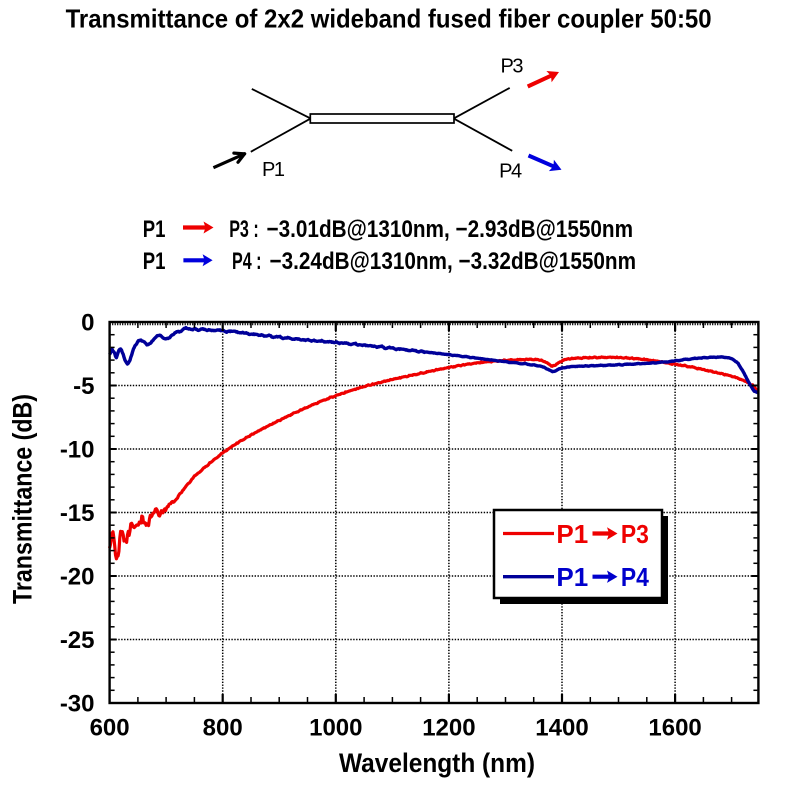  Describe the element at coordinates (23, 499) in the screenshot. I see `svg-text: Transmittance (dB)` at that location.